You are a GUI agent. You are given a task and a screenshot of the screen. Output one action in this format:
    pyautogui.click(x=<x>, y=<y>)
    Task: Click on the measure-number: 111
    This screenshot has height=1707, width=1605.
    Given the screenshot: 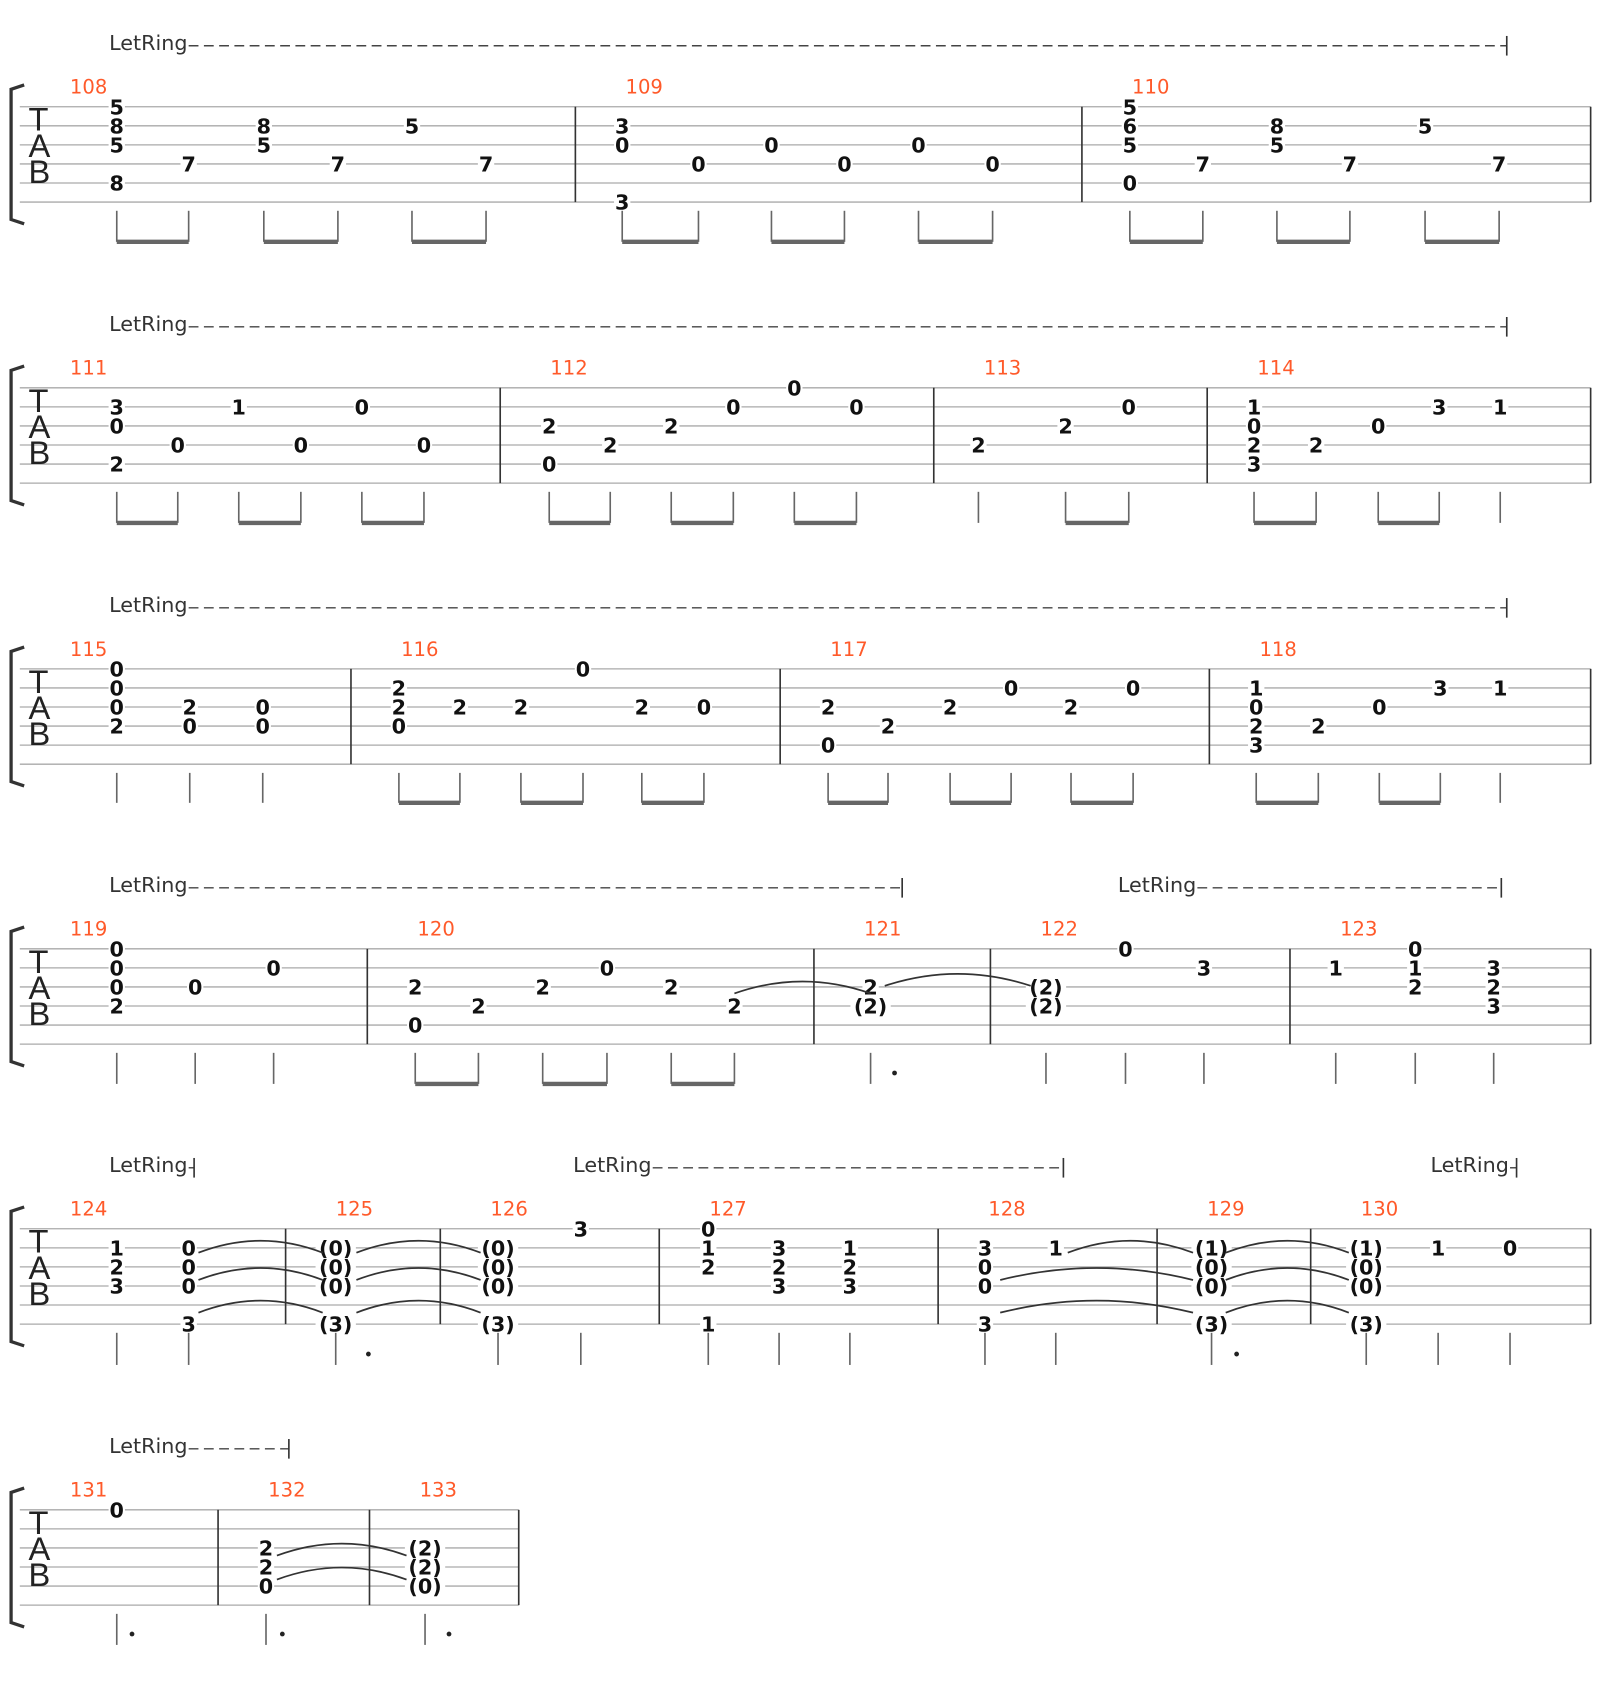 What is the action you would take?
    pyautogui.click(x=88, y=368)
    